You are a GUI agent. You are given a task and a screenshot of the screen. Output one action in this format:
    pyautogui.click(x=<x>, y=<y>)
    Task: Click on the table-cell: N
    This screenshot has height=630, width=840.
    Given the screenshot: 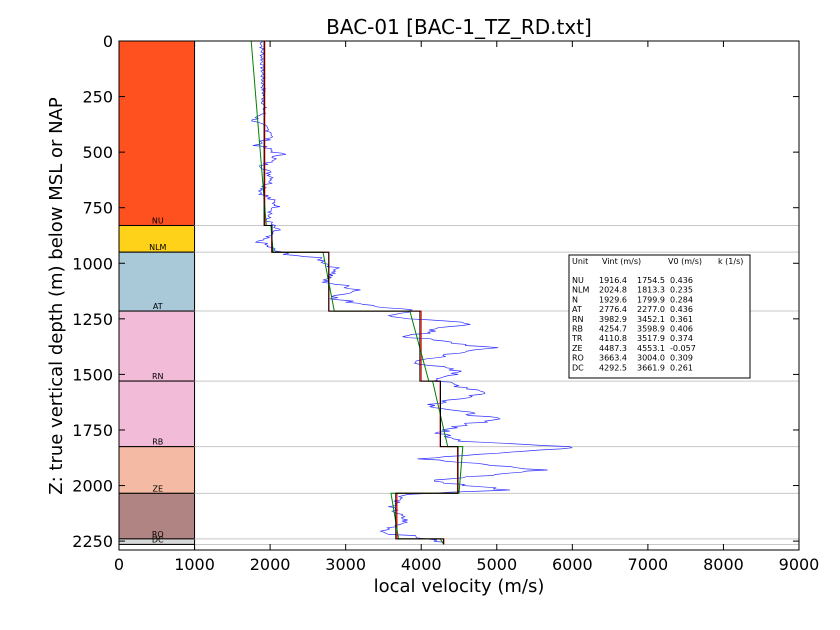 What is the action you would take?
    pyautogui.click(x=575, y=299)
    